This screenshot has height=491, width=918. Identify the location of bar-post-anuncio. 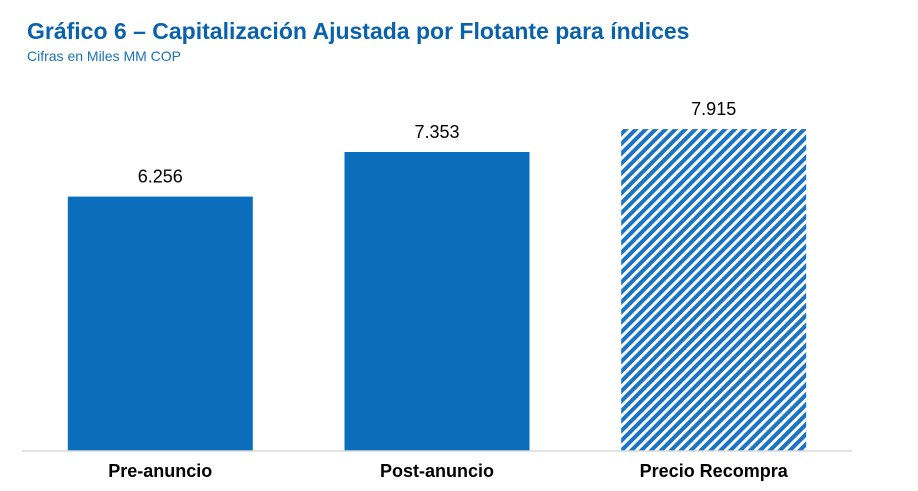
(437, 301).